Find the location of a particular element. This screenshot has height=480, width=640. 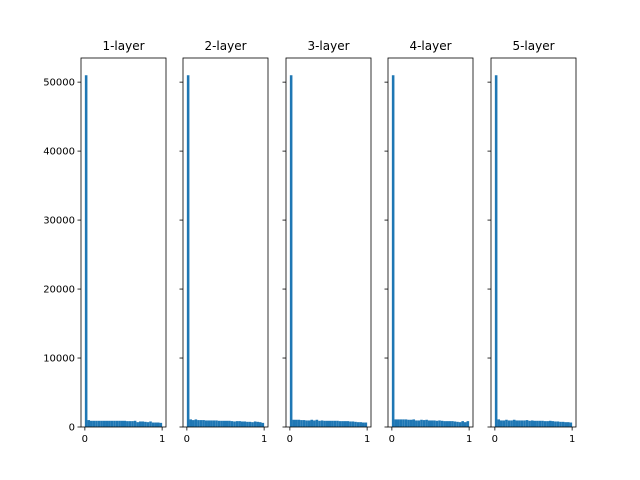

panel-title: 2-layer is located at coordinates (225, 46).